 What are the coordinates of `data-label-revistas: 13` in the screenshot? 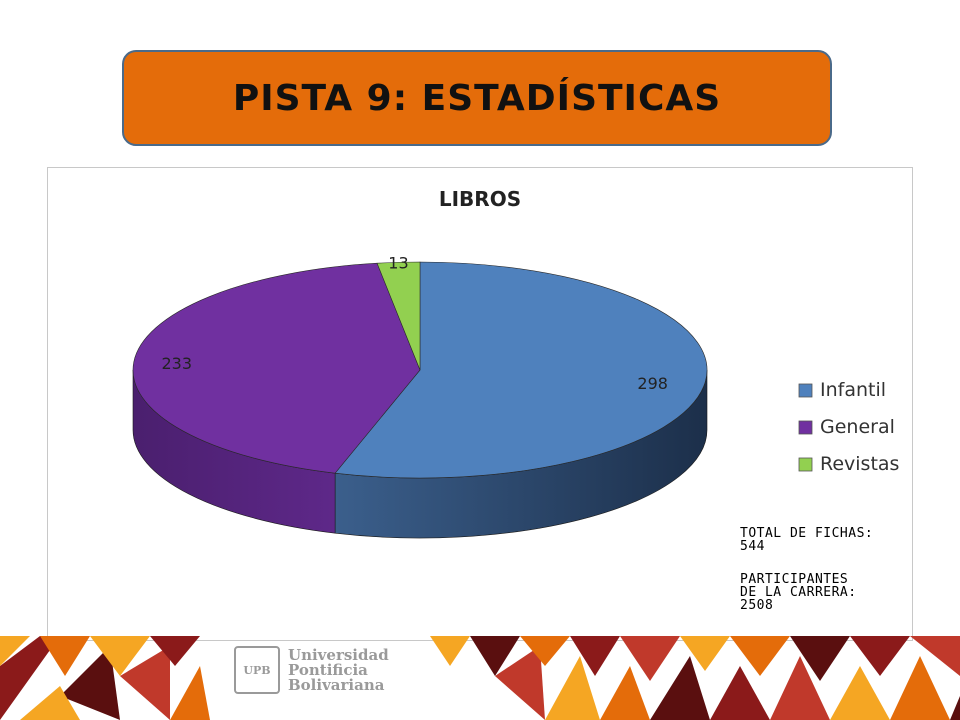 It's located at (398, 262).